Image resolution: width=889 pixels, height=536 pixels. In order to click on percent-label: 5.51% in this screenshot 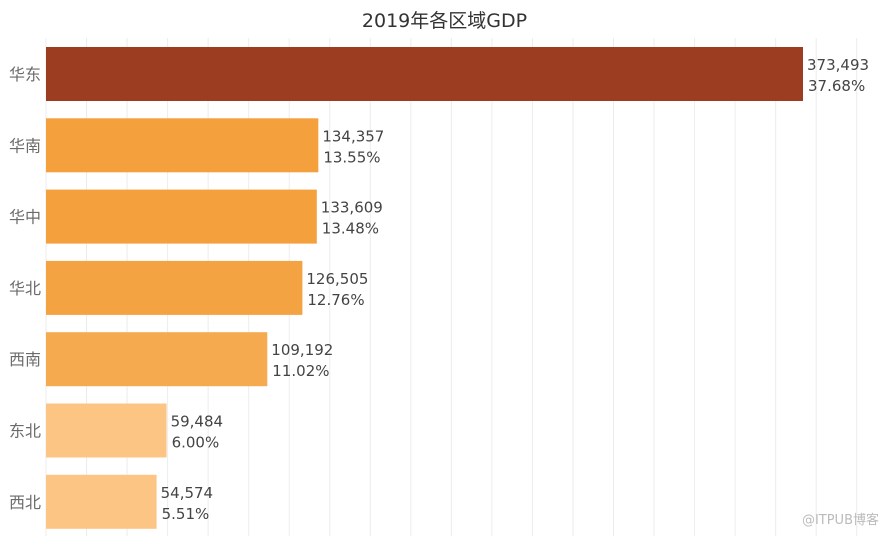, I will do `click(186, 514)`.